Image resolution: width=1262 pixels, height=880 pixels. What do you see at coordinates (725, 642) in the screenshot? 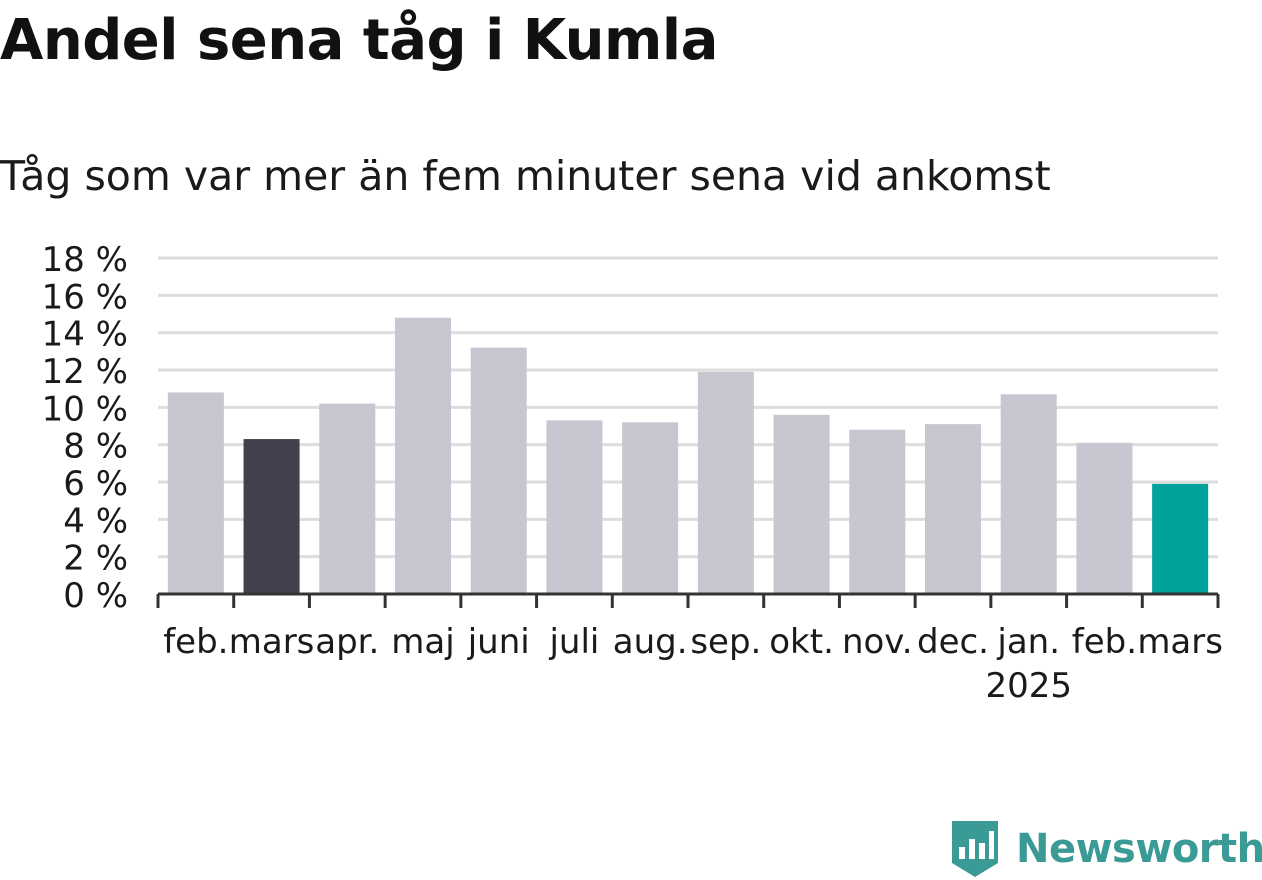
I see `x-tick-label: sep.` at bounding box center [725, 642].